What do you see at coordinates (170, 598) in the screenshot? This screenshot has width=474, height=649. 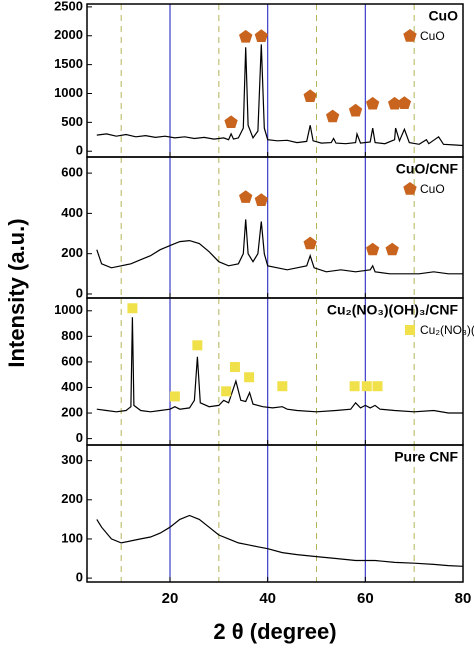 I see `x-tick-label: 20` at bounding box center [170, 598].